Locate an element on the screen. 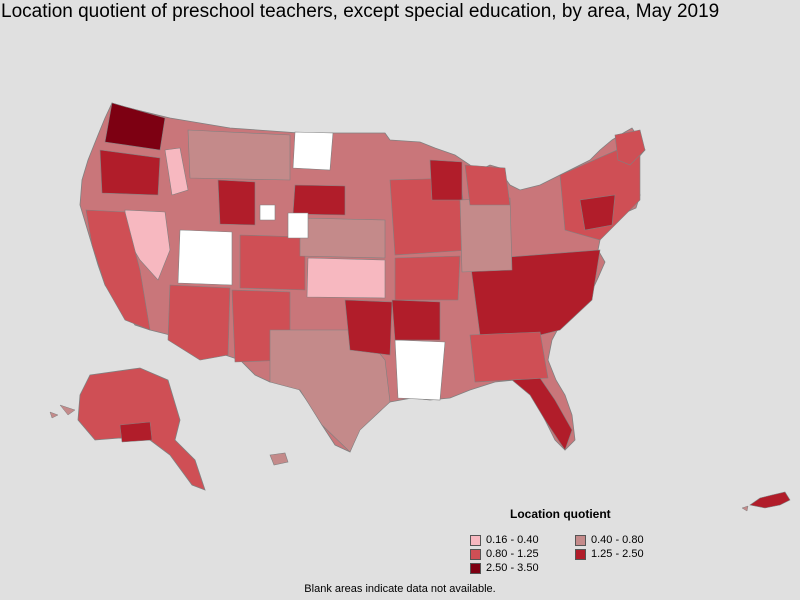 The width and height of the screenshot is (800, 600). area-california is located at coordinates (118, 270).